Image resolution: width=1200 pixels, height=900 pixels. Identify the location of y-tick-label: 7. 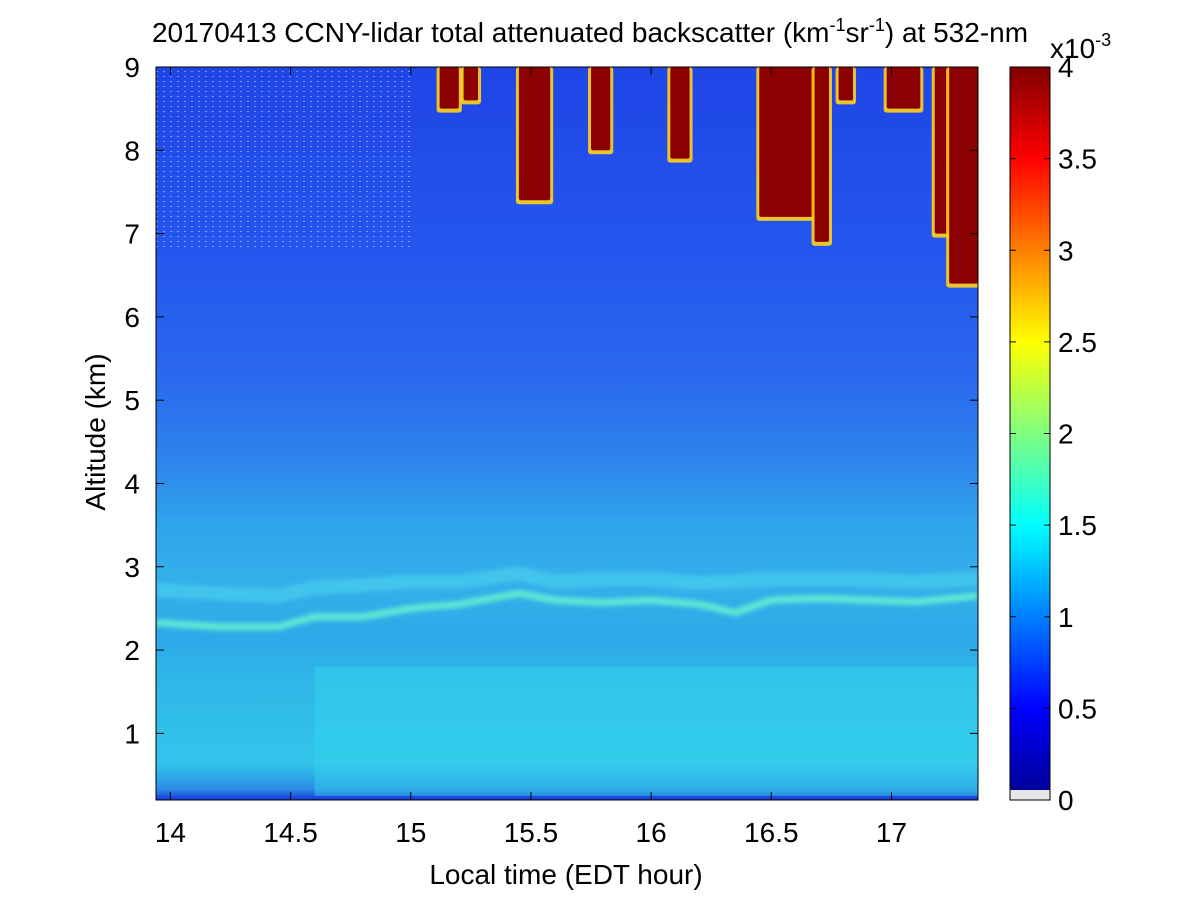
(132, 234).